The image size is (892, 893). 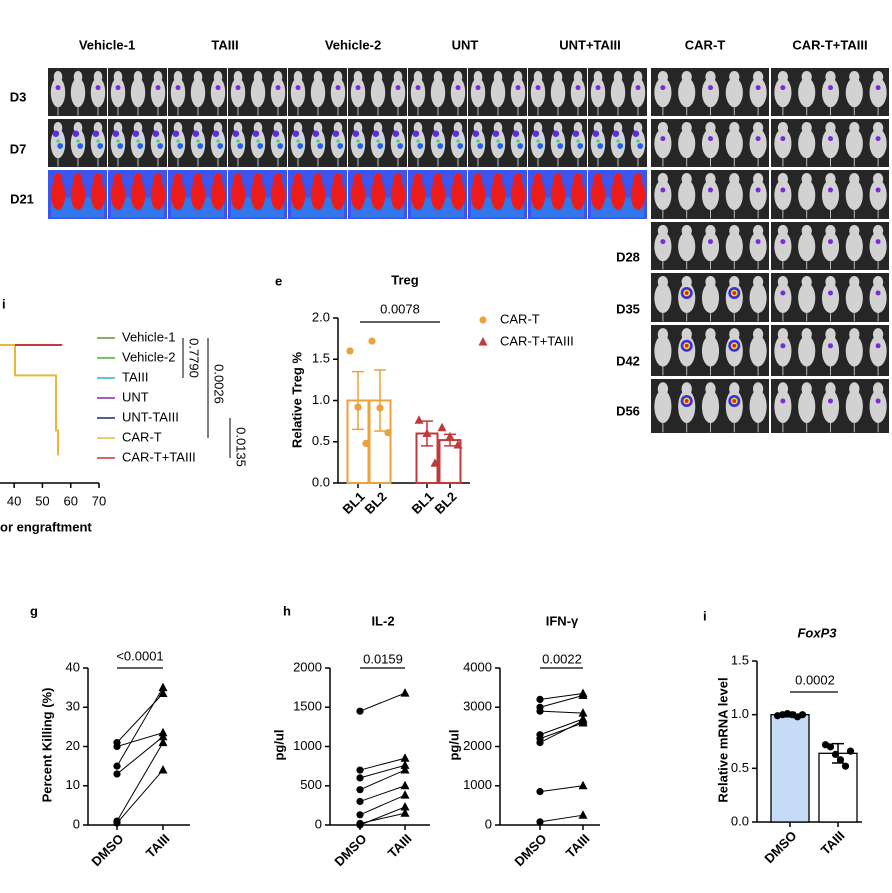 I want to click on stat-label: 0.0002, so click(x=815, y=679).